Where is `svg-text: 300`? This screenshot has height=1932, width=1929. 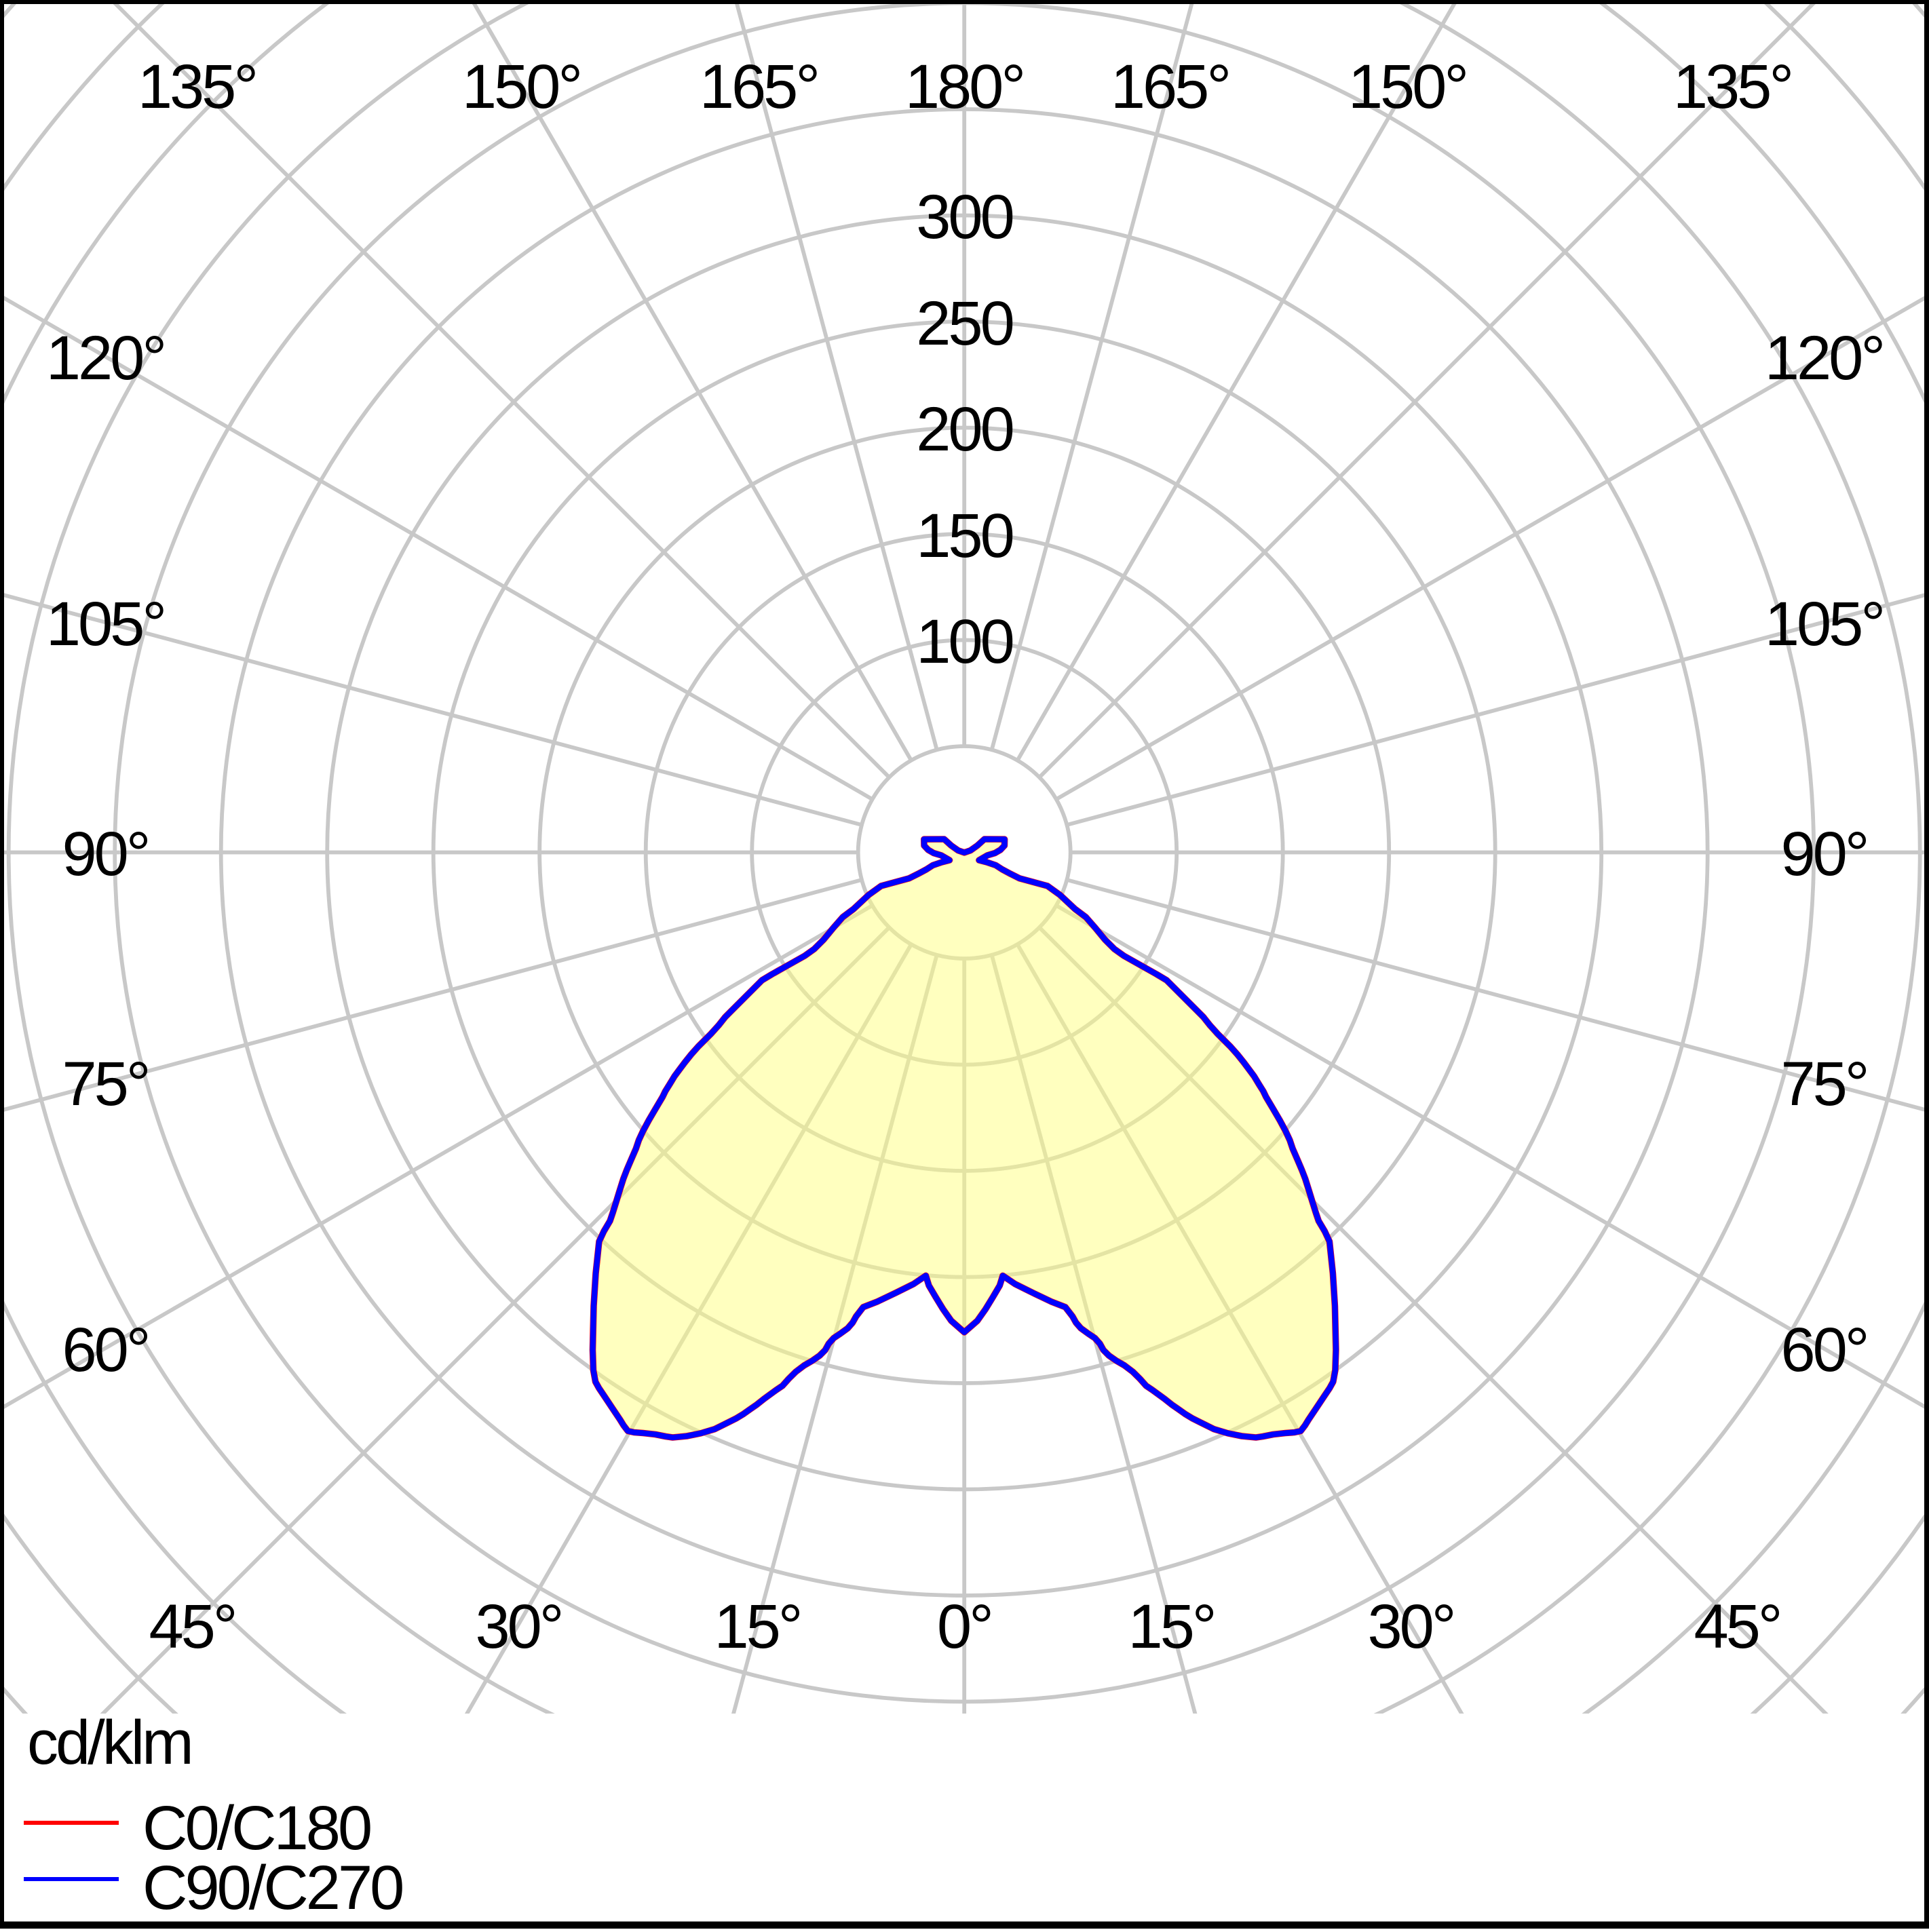 svg-text: 300 is located at coordinates (964, 217).